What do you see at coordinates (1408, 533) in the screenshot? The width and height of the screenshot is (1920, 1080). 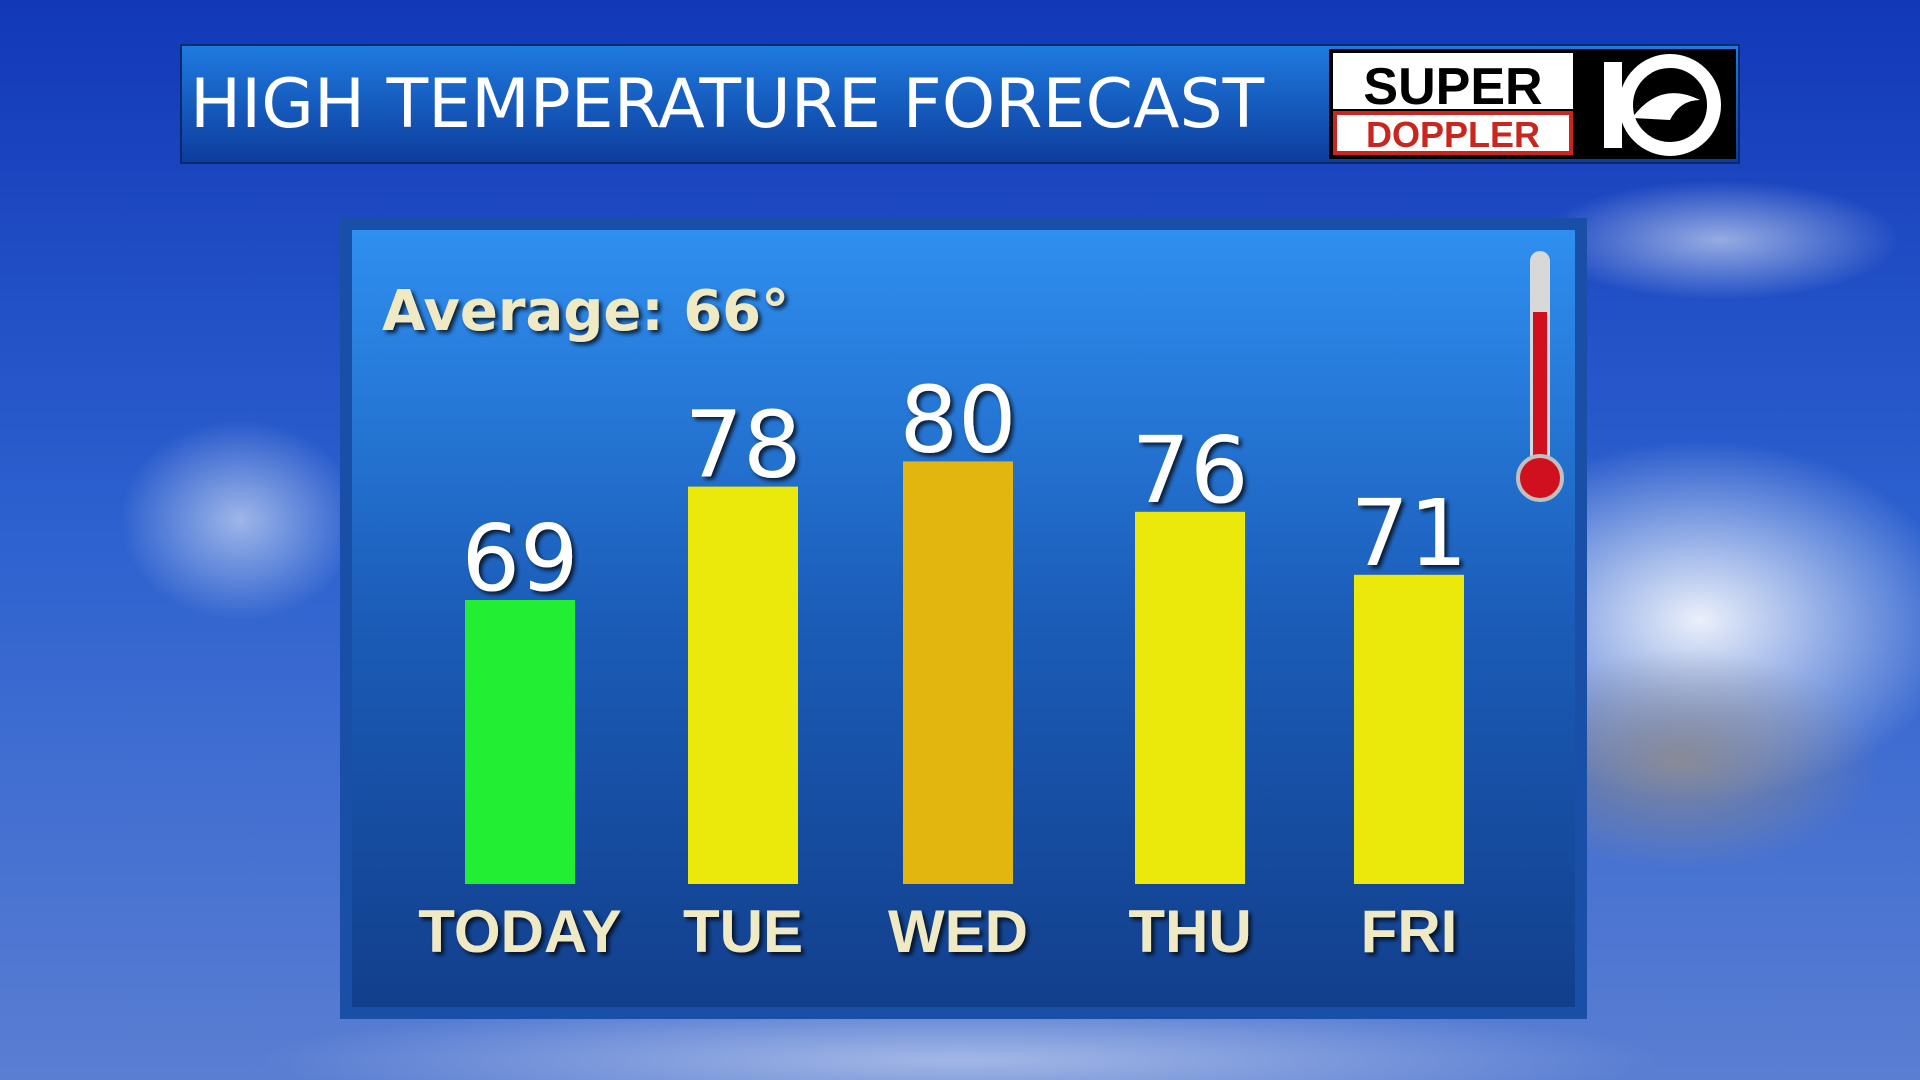 I see `value-label: 71` at bounding box center [1408, 533].